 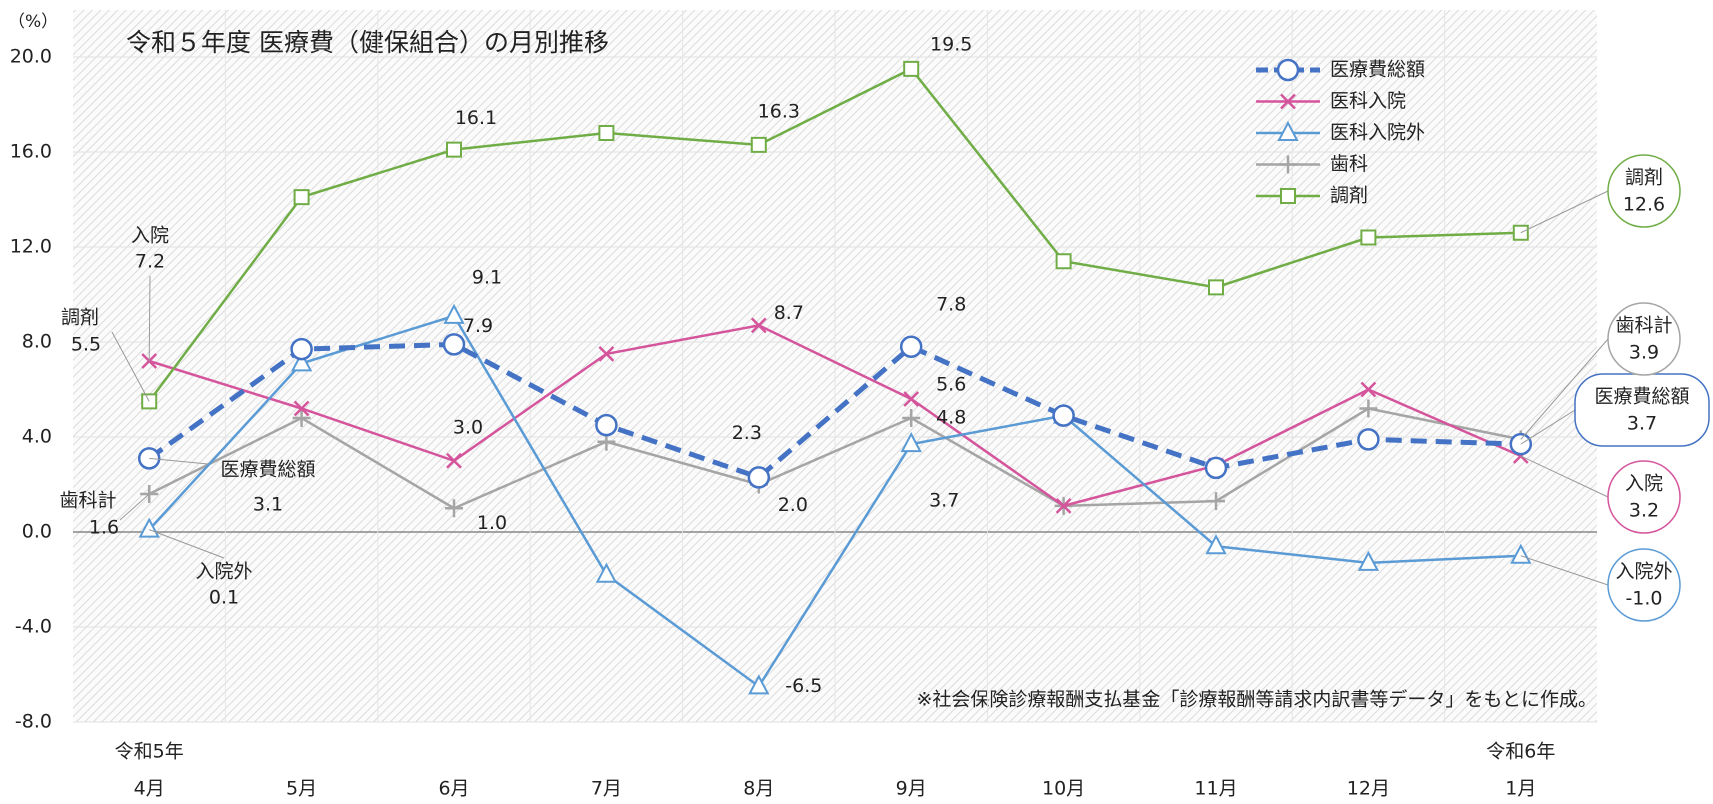 I want to click on value-label: 2.3, so click(x=747, y=433).